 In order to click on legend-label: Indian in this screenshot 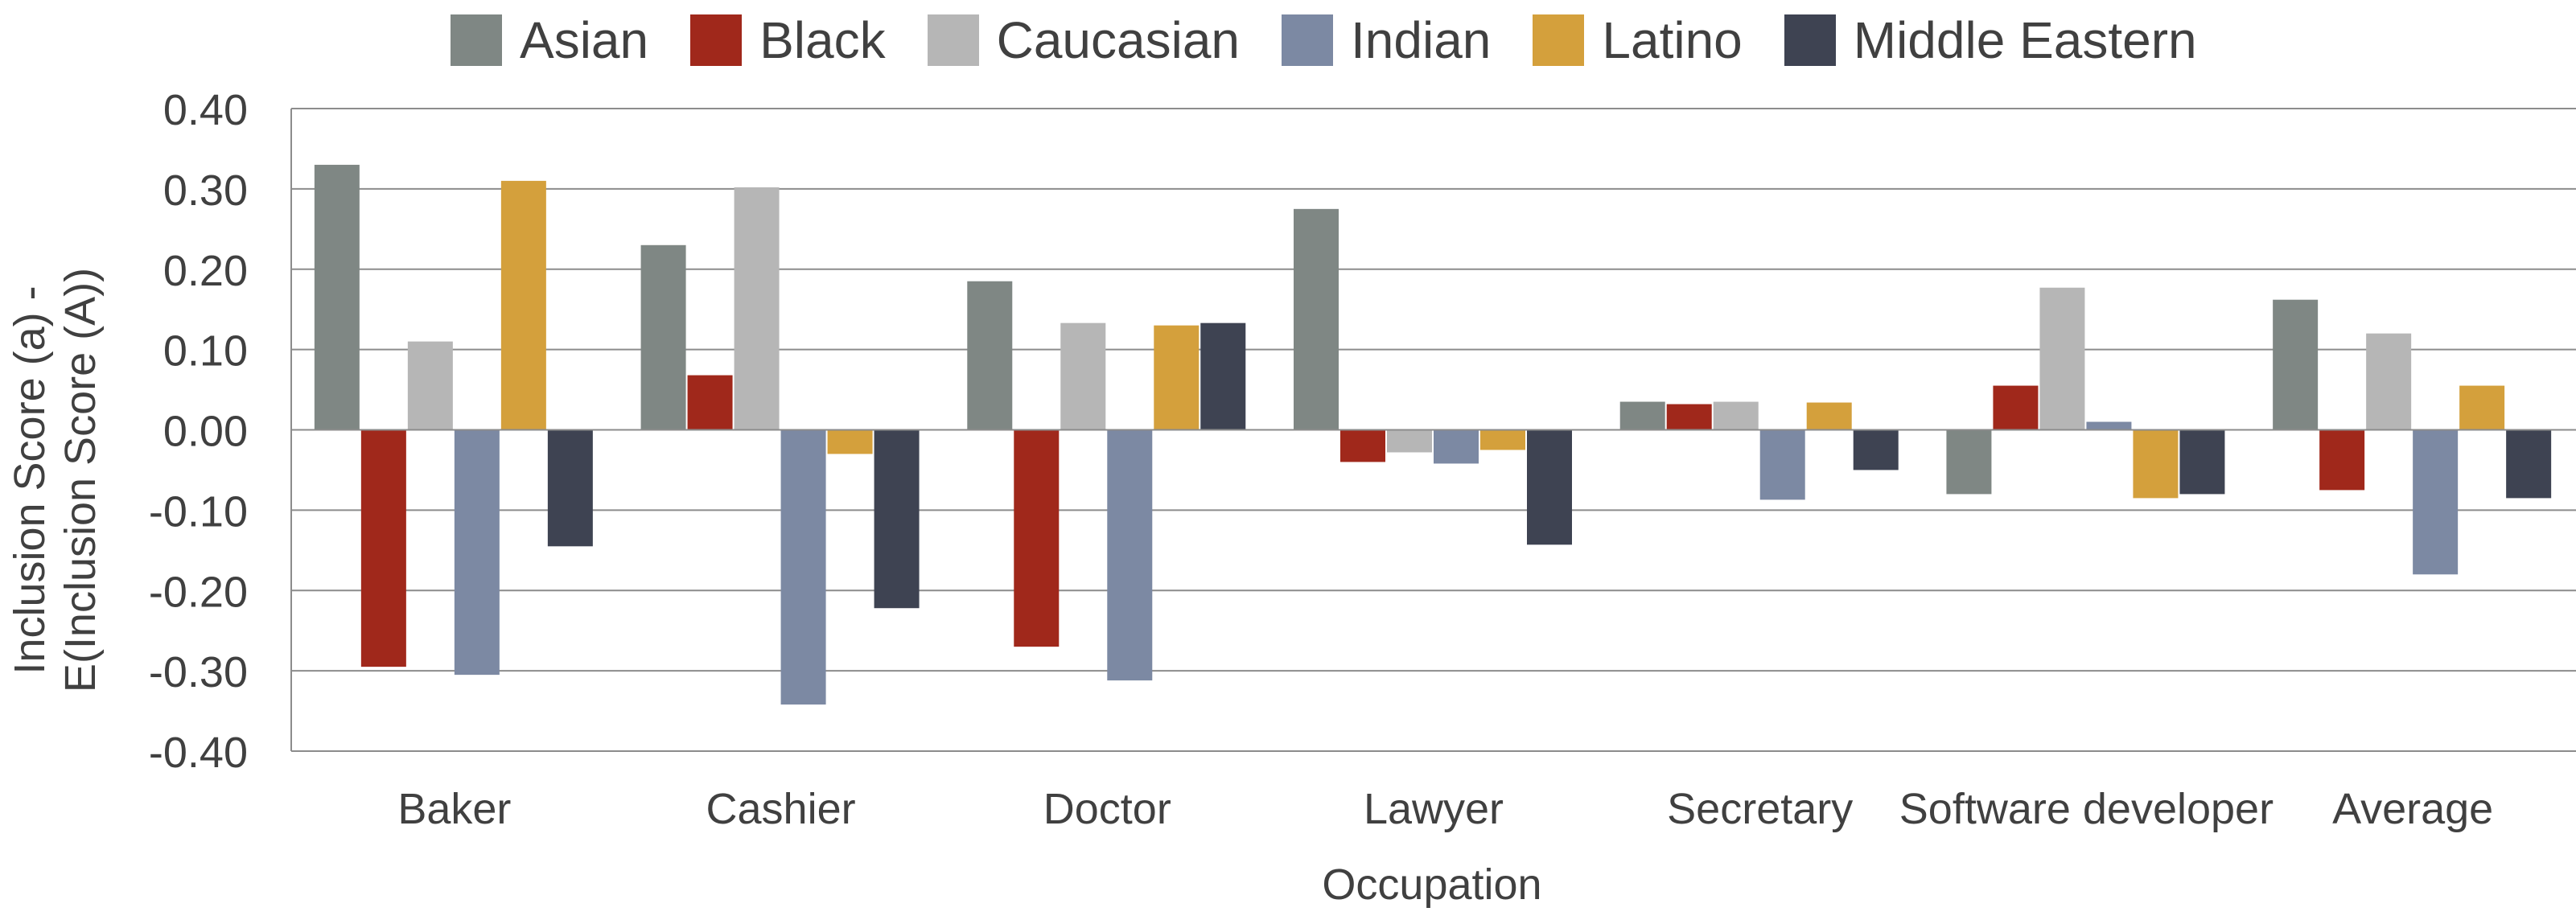, I will do `click(1421, 40)`.